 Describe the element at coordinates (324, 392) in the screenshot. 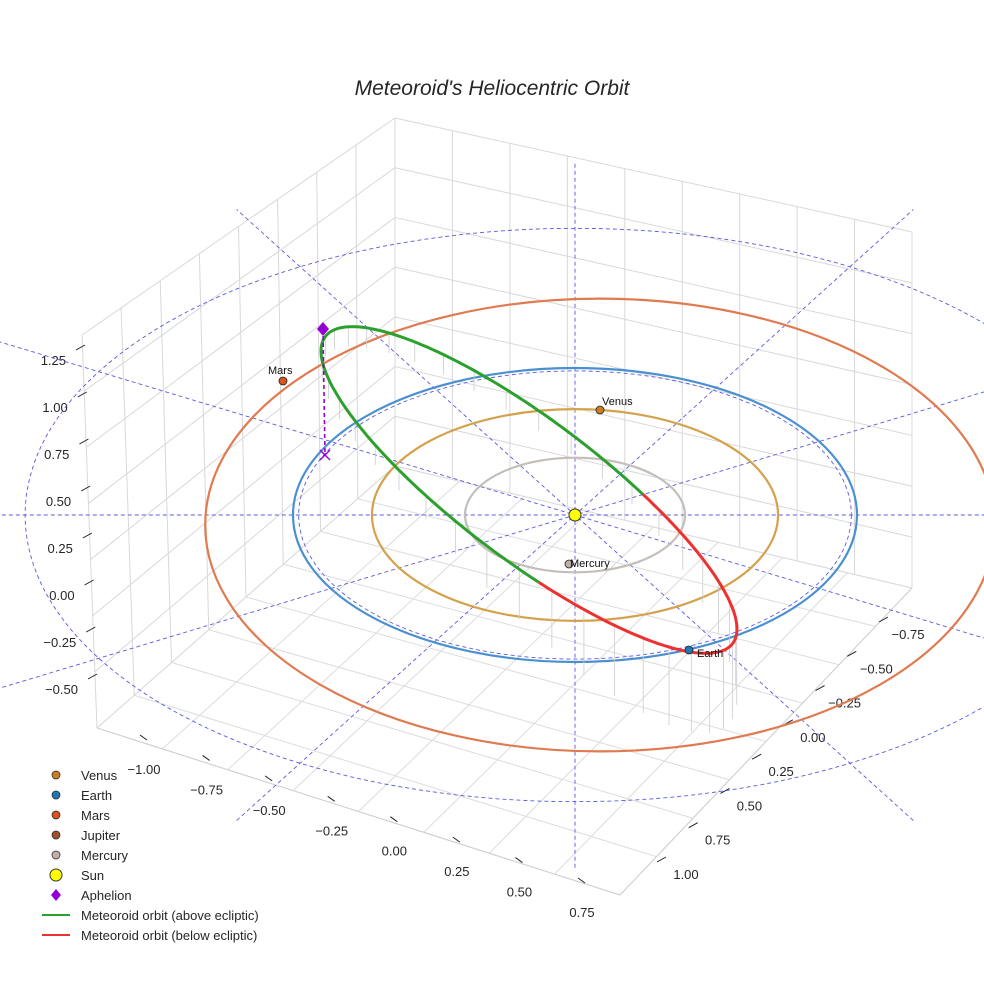

I see `aphelion-drop` at that location.